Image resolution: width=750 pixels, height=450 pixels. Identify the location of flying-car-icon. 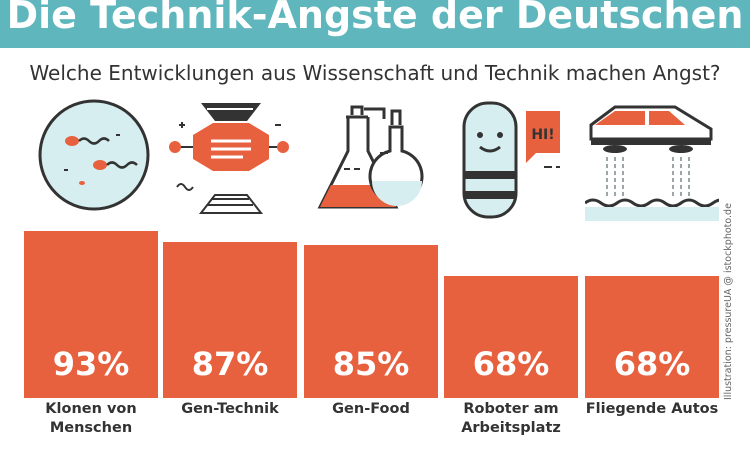
(652, 158).